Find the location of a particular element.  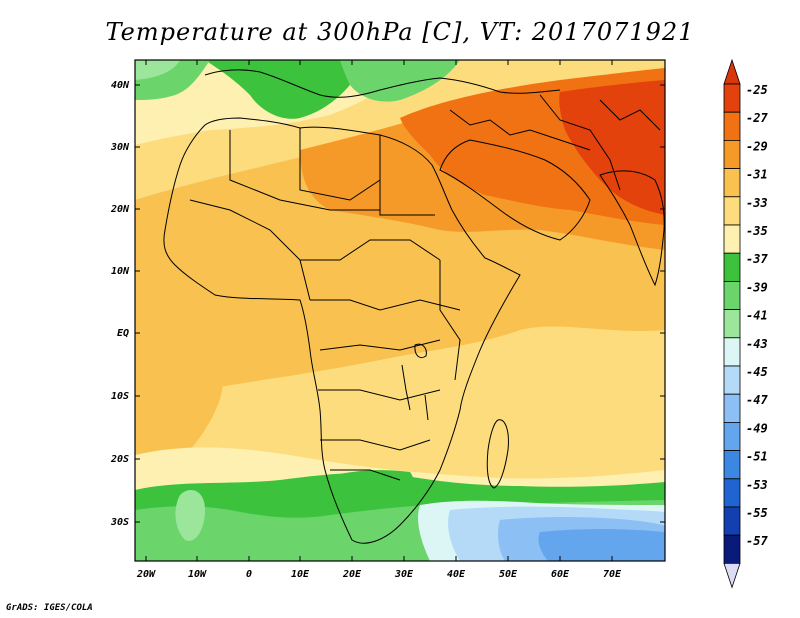

lat-label: 30S is located at coordinates (119, 522).